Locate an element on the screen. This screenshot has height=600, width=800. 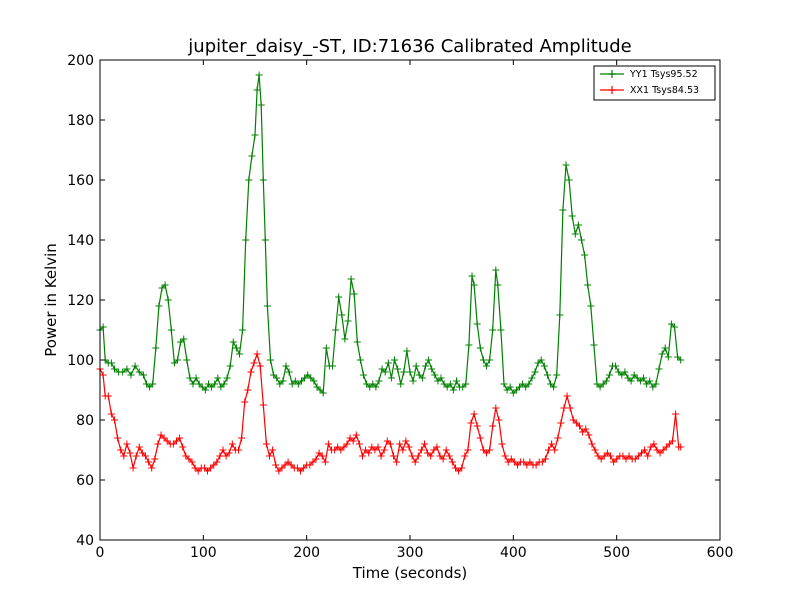
y-tick-label: 40 is located at coordinates (85, 541).